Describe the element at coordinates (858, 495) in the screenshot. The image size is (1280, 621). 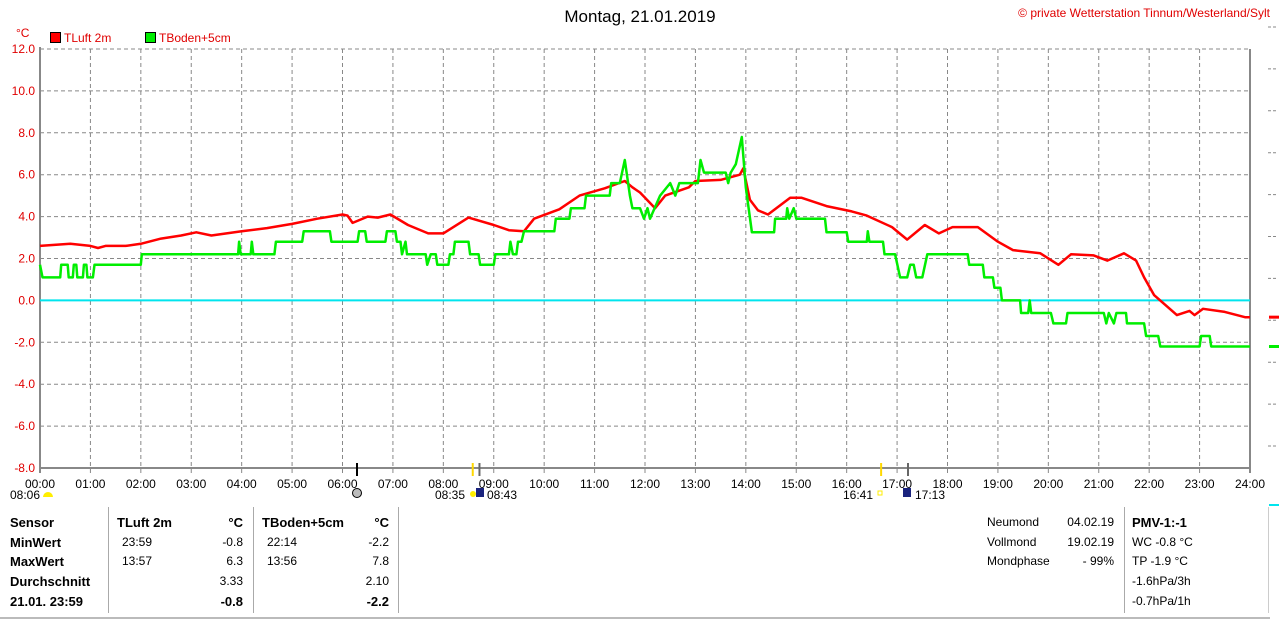
I see `sunset-time: 16:41` at that location.